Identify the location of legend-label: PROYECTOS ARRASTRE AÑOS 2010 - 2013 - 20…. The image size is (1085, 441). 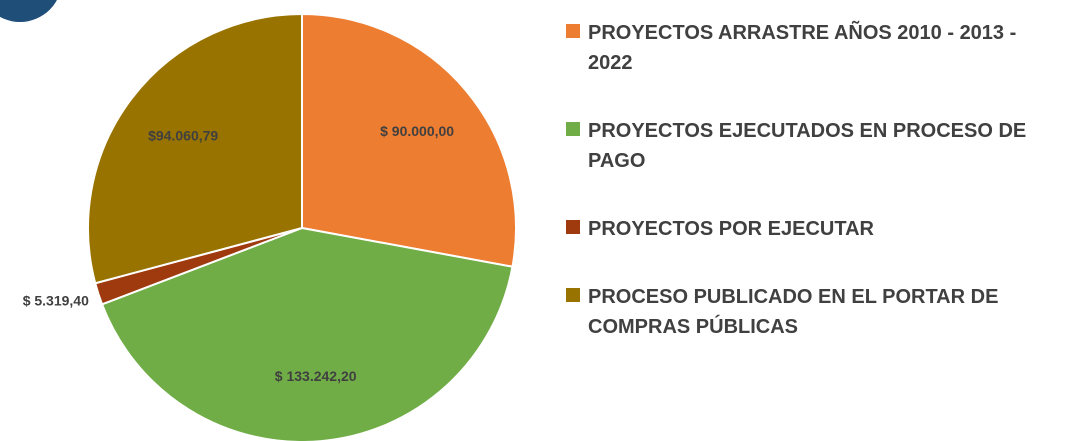
(802, 48).